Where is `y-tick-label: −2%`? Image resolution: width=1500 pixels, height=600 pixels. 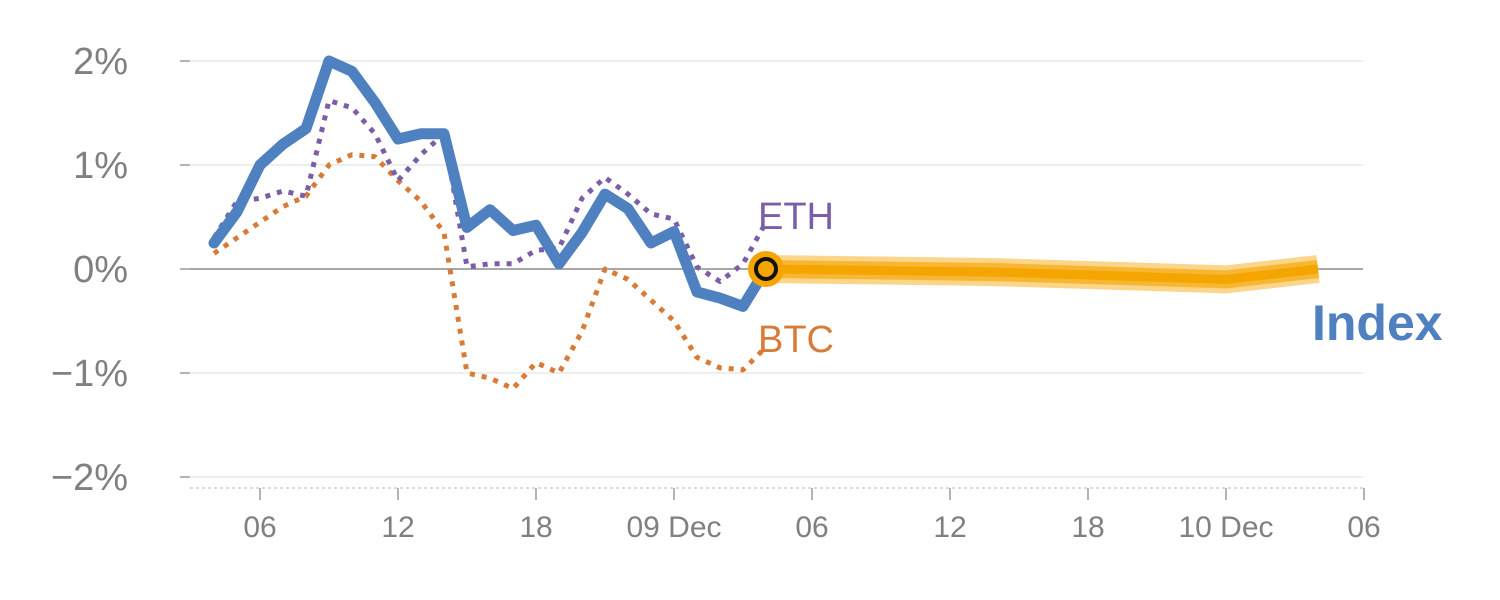 y-tick-label: −2% is located at coordinates (89, 478).